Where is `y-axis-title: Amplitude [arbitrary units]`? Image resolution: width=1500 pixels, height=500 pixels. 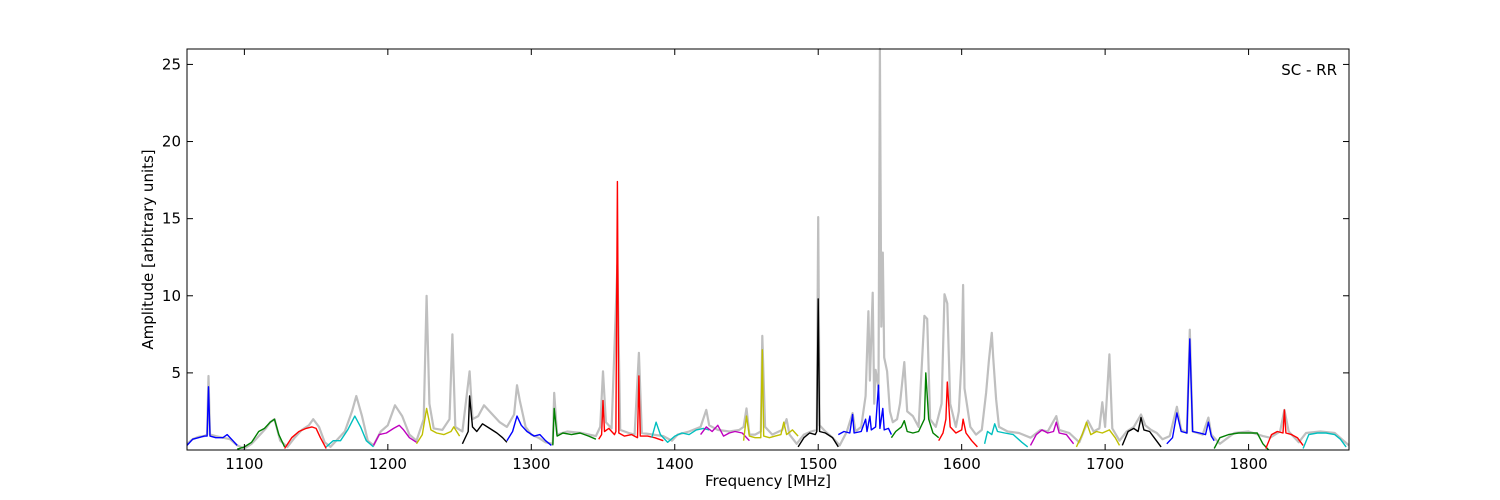 y-axis-title: Amplitude [arbitrary units] is located at coordinates (148, 249).